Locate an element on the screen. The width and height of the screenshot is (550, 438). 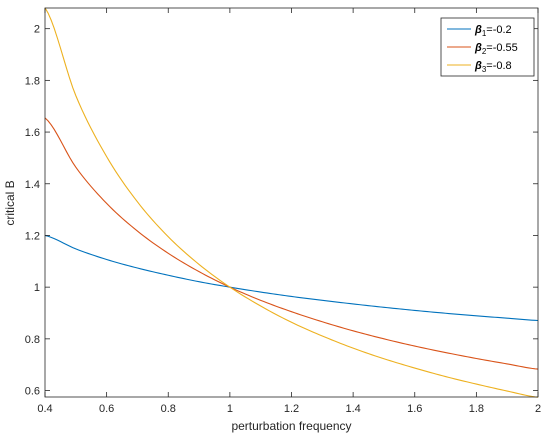
y-tick-label: 2 is located at coordinates (37, 30).